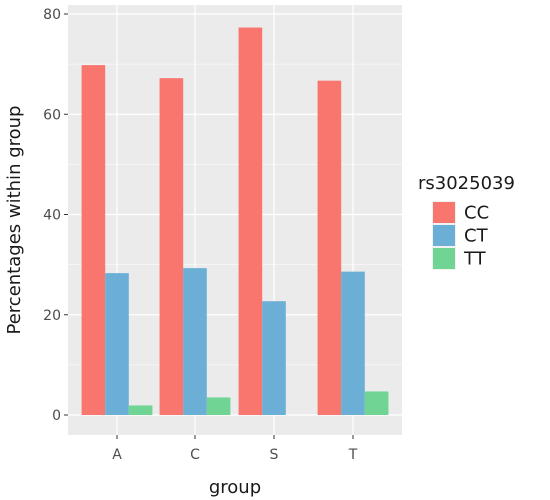 The width and height of the screenshot is (550, 500). I want to click on bar-CC-T, so click(329, 247).